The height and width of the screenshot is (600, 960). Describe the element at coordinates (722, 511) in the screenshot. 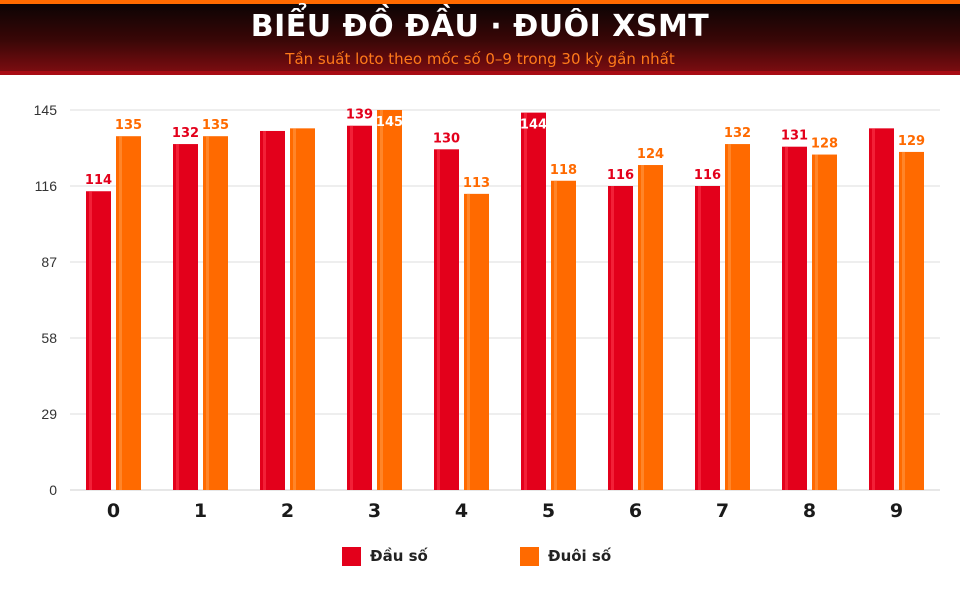

I see `x-tick-label: 7` at that location.